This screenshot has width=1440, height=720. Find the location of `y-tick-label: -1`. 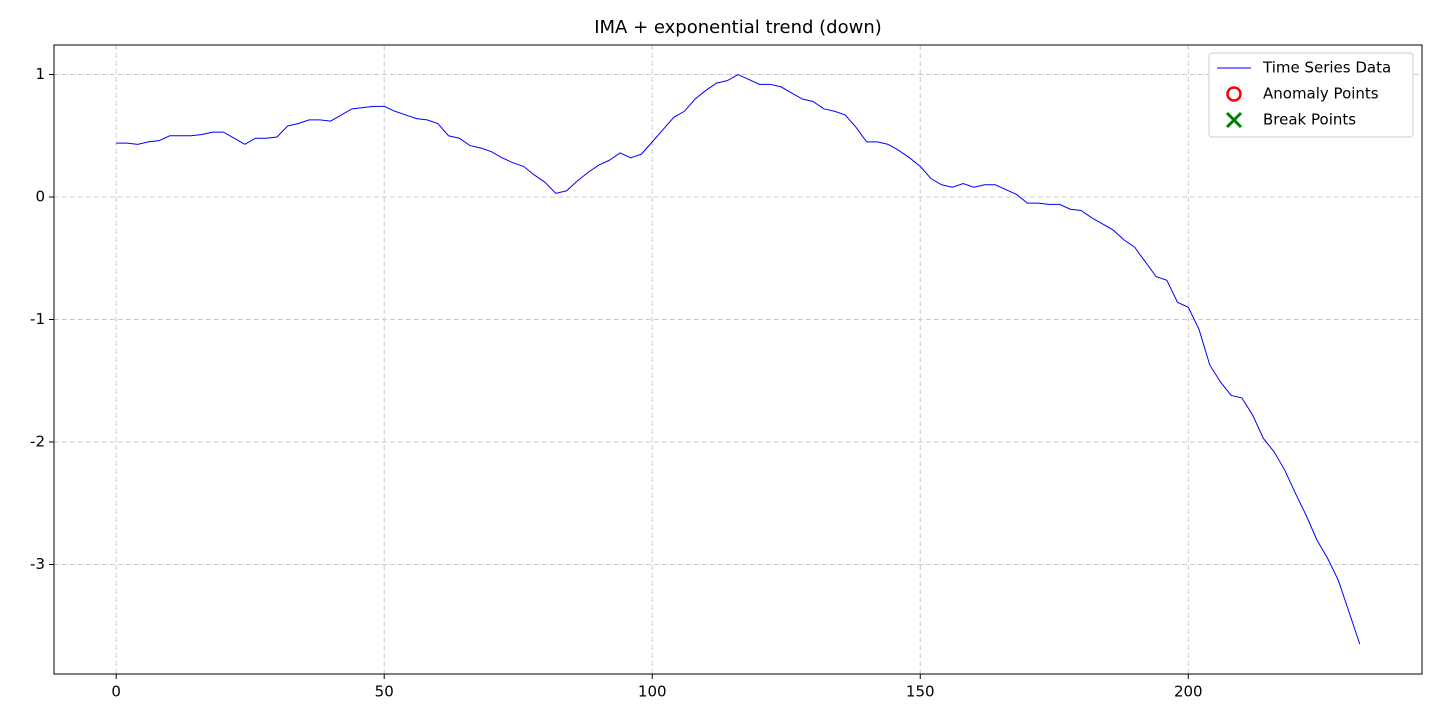

y-tick-label: -1 is located at coordinates (37, 319).